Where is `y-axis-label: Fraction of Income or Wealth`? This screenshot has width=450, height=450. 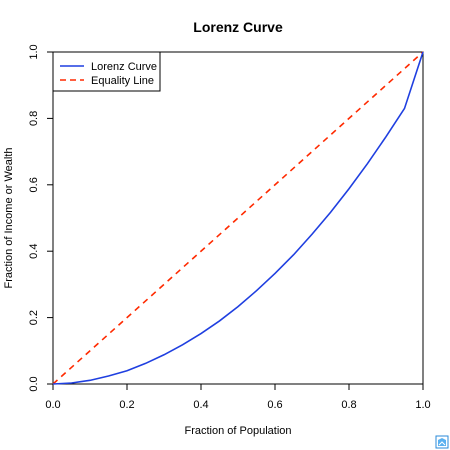
y-axis-label: Fraction of Income or Wealth is located at coordinates (9, 217).